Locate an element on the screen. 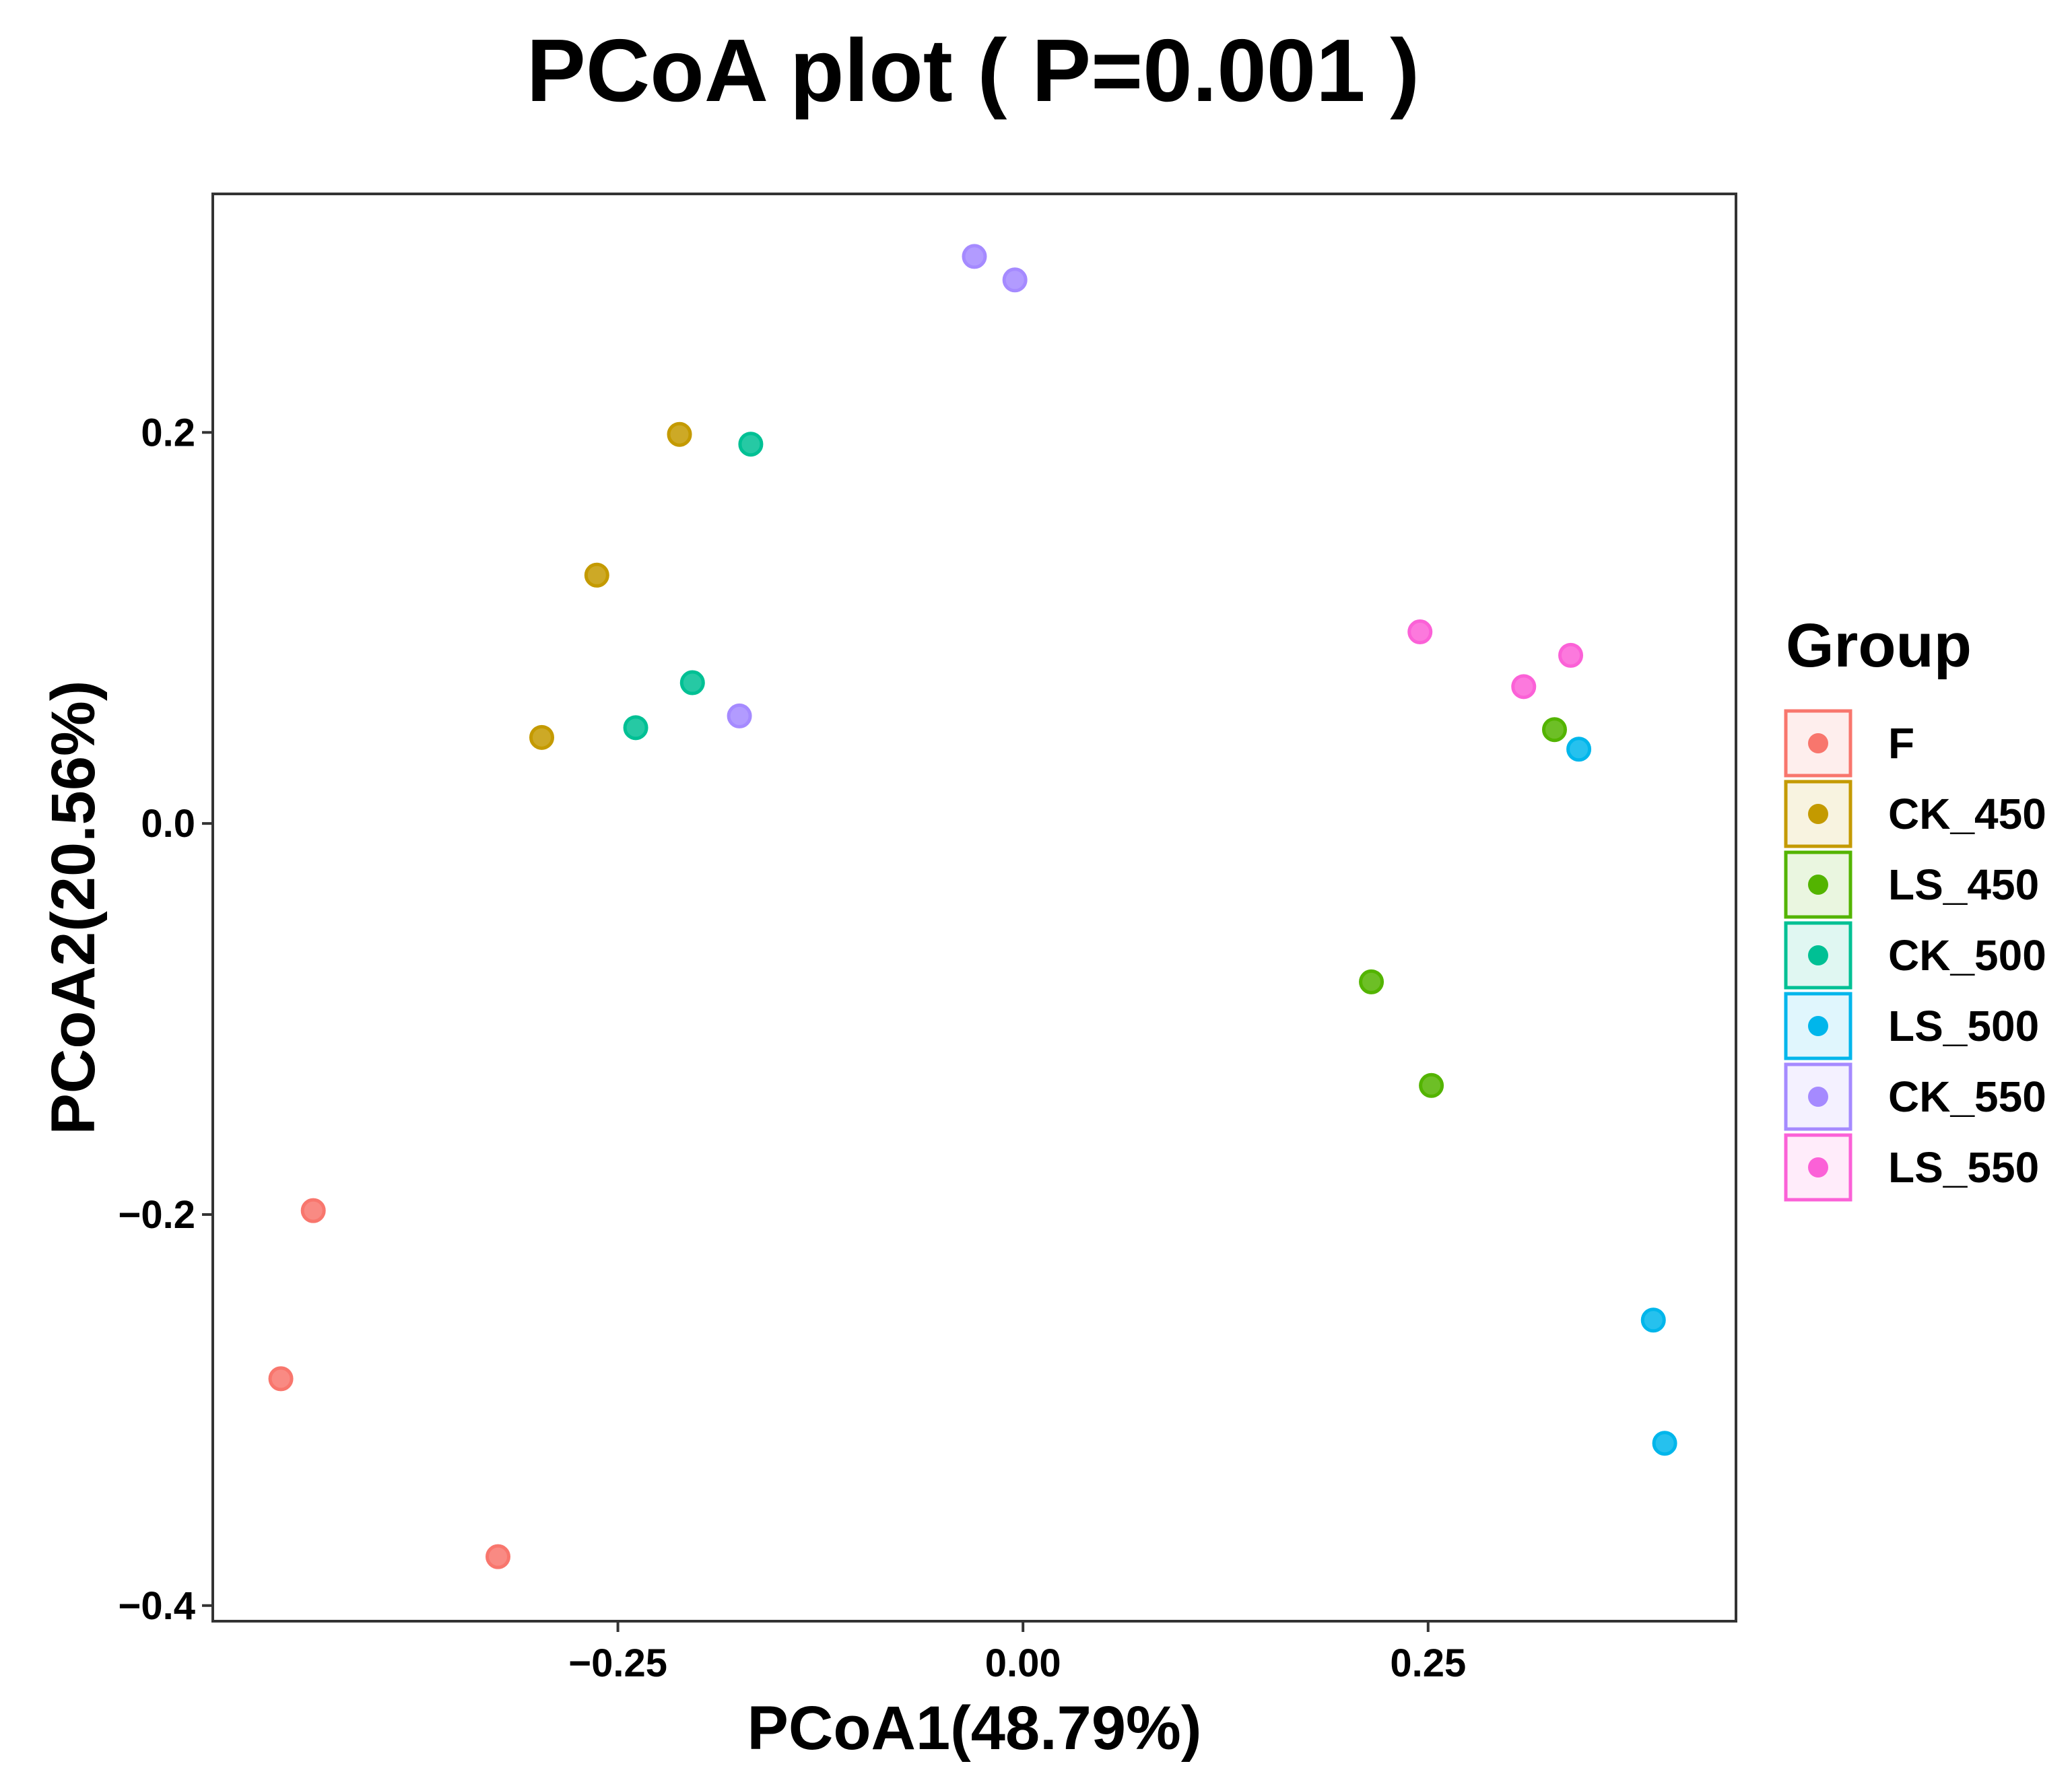  legend-label: LS_550 is located at coordinates (1963, 1168).